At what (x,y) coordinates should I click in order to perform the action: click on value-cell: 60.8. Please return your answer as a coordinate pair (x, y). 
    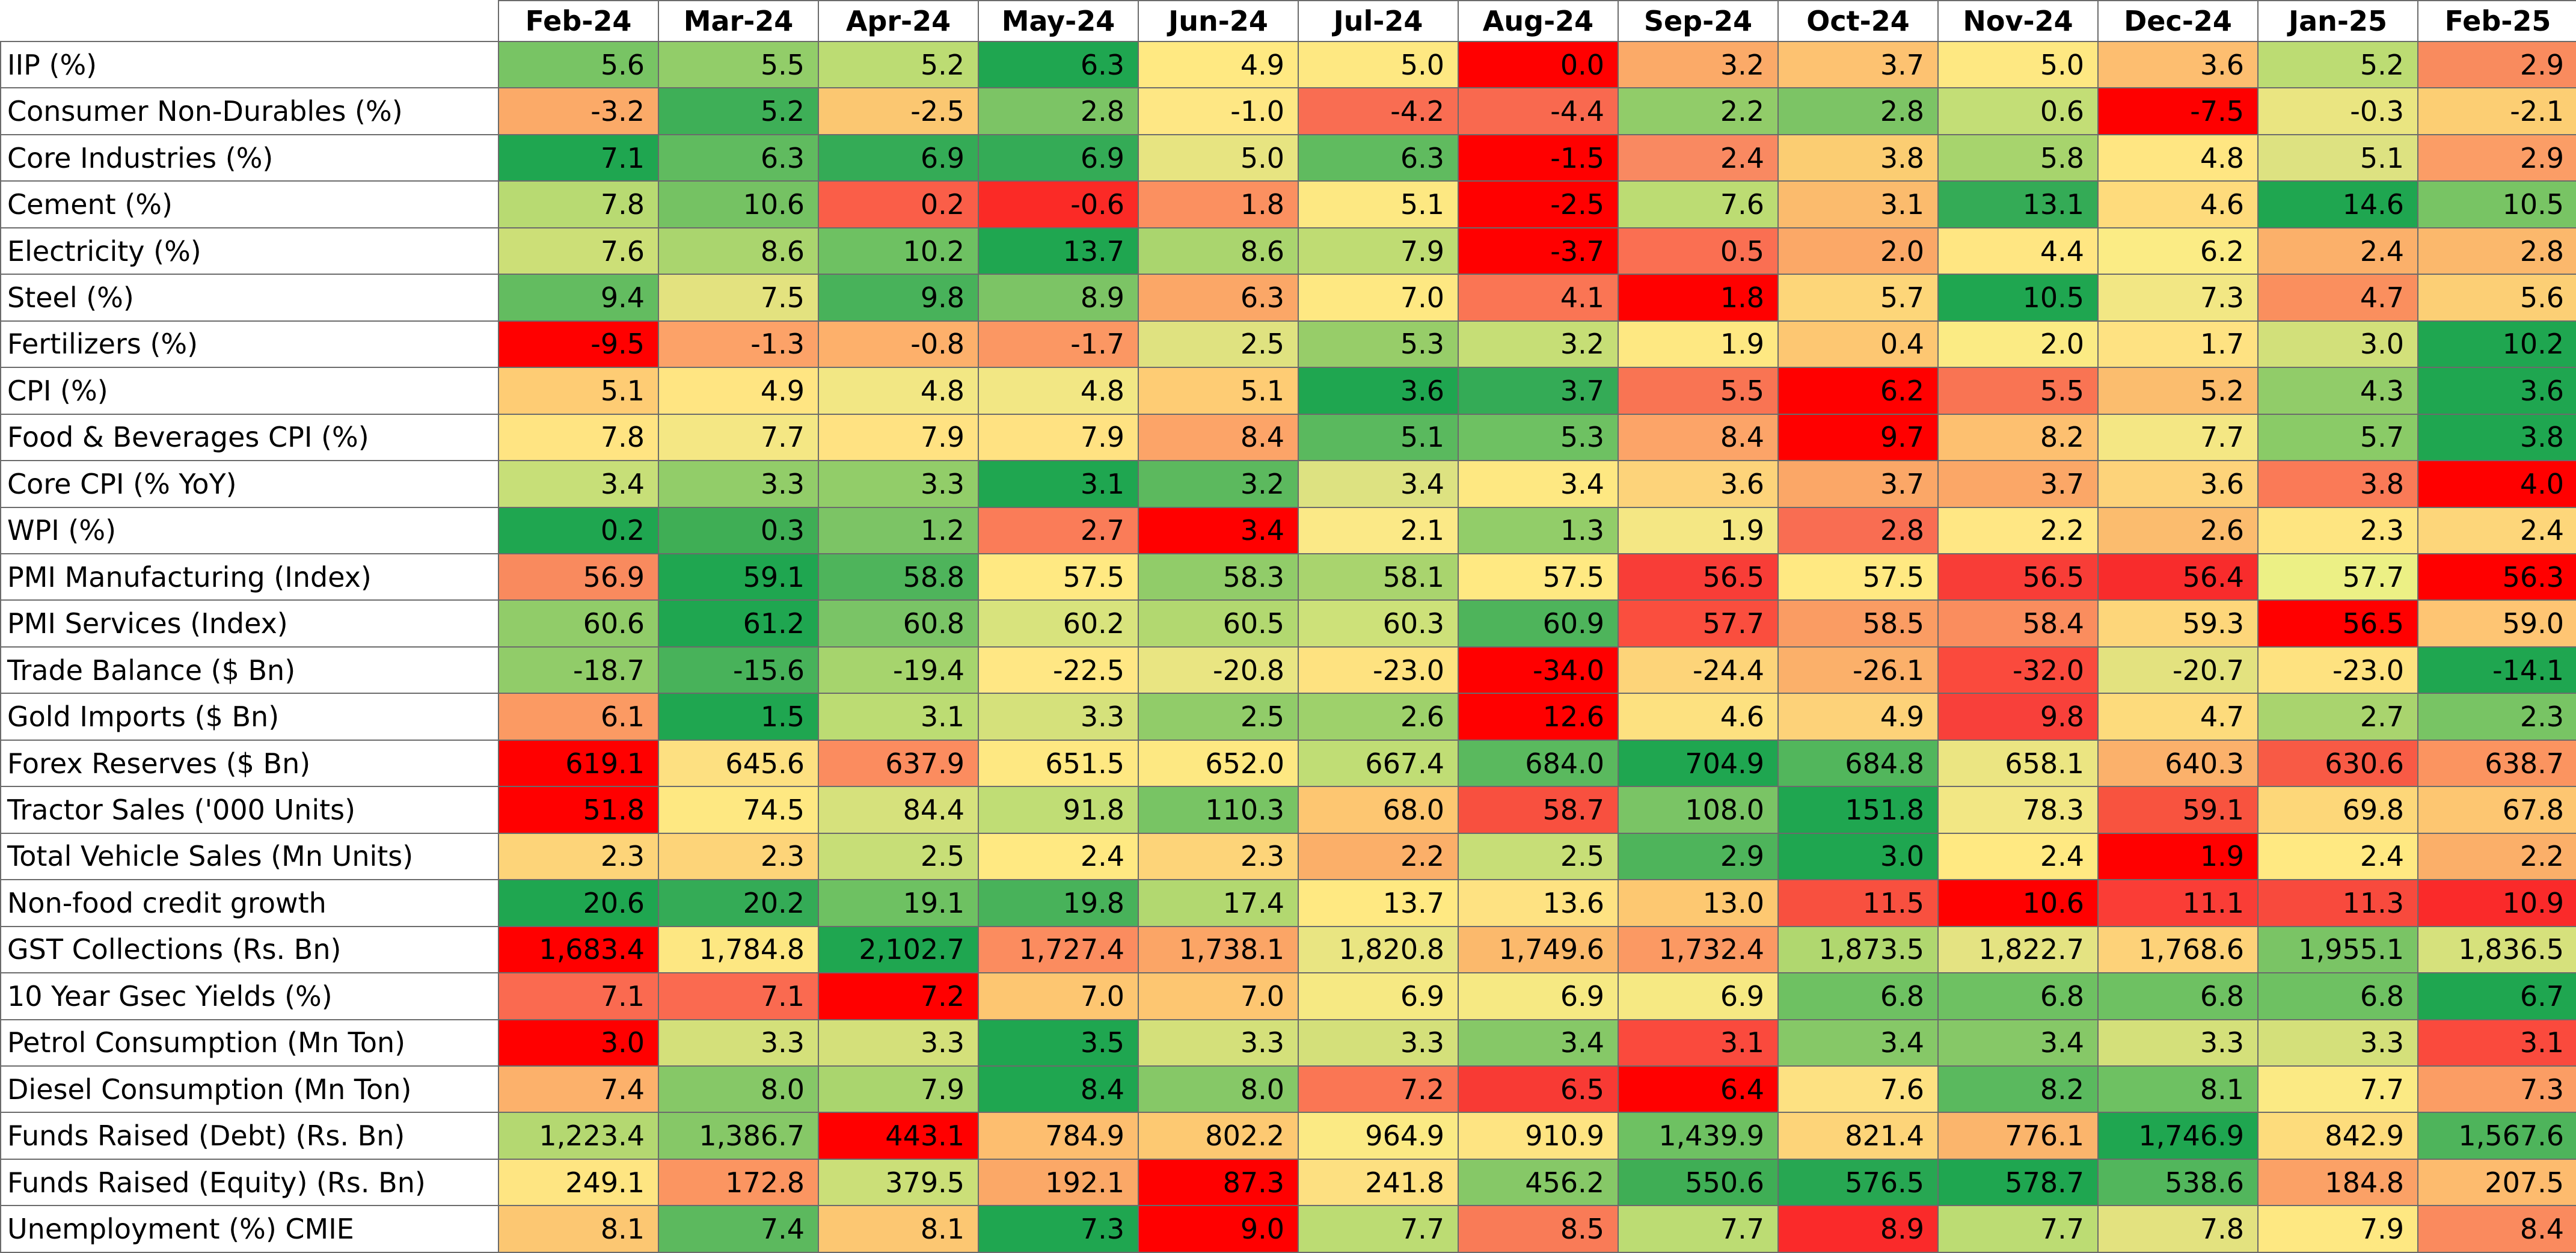
    Looking at the image, I should click on (898, 623).